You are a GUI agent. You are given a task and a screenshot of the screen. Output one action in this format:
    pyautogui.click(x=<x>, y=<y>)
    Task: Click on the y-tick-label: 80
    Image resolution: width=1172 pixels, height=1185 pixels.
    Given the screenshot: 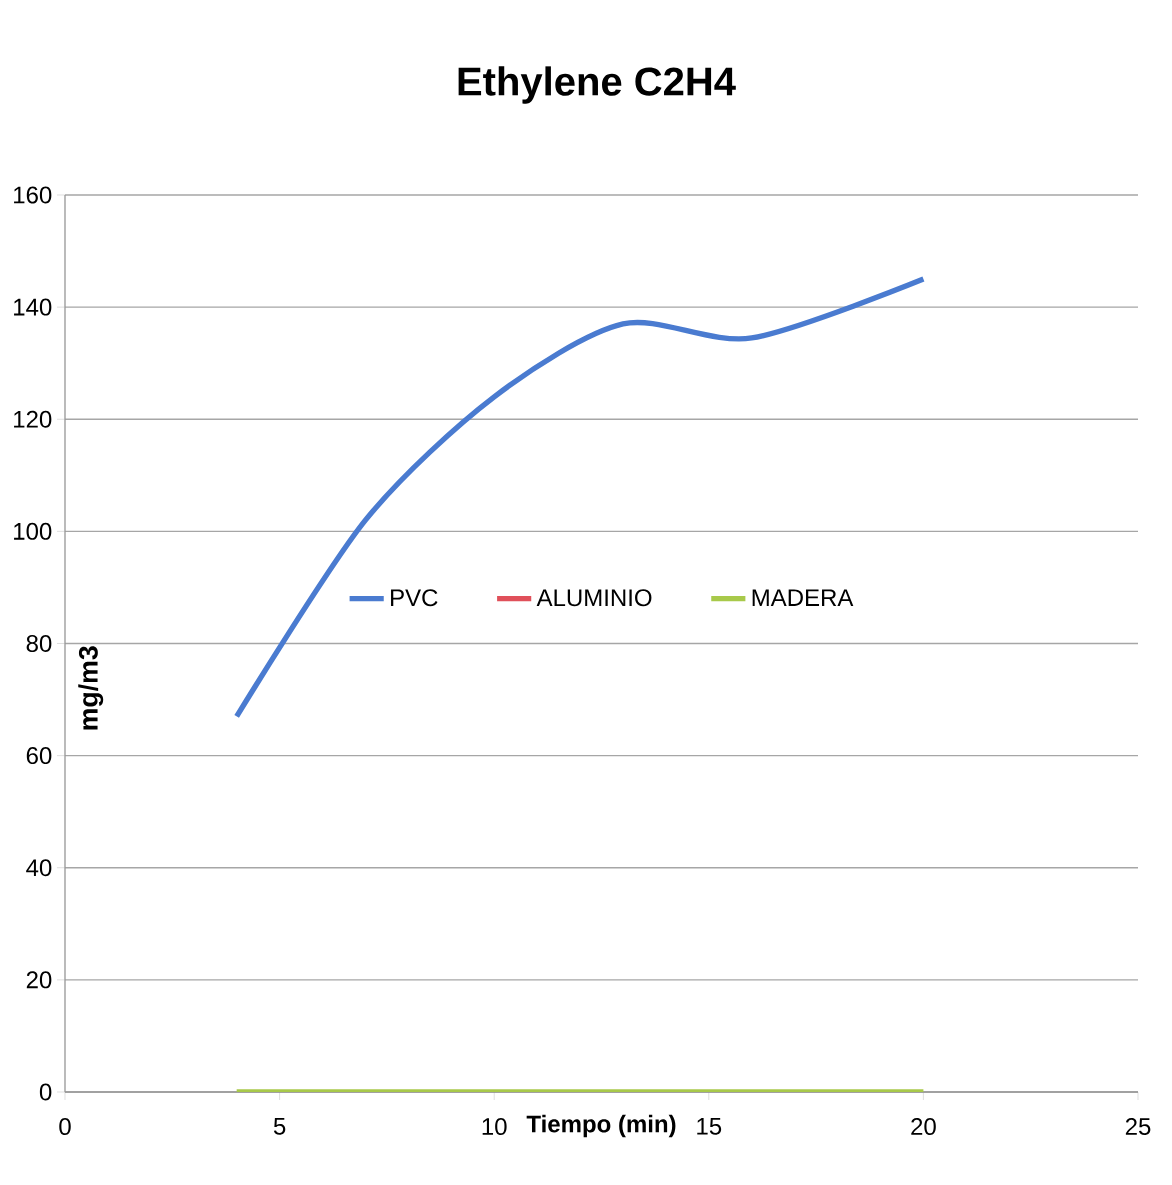 What is the action you would take?
    pyautogui.click(x=39, y=643)
    